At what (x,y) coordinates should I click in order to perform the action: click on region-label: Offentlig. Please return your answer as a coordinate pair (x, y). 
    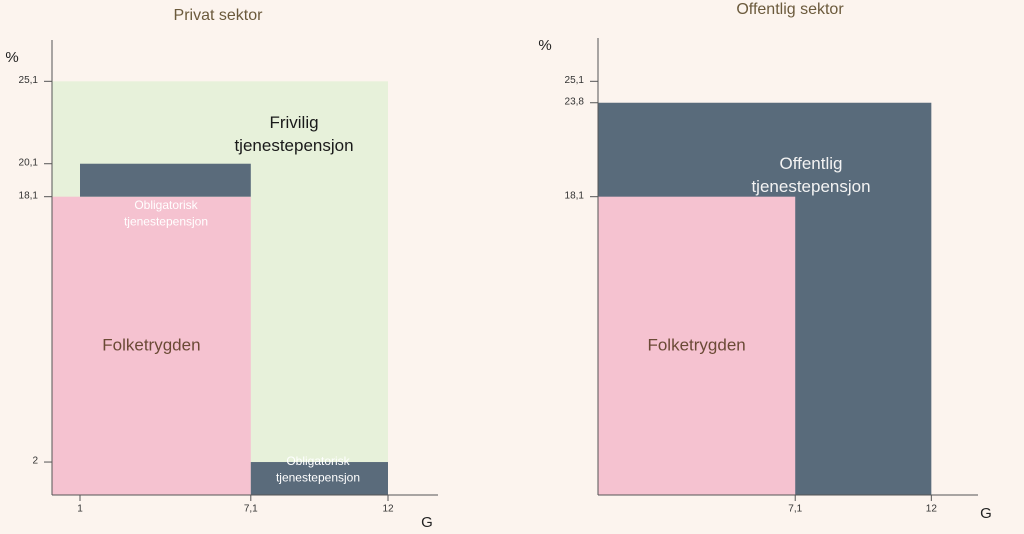
    Looking at the image, I should click on (810, 163).